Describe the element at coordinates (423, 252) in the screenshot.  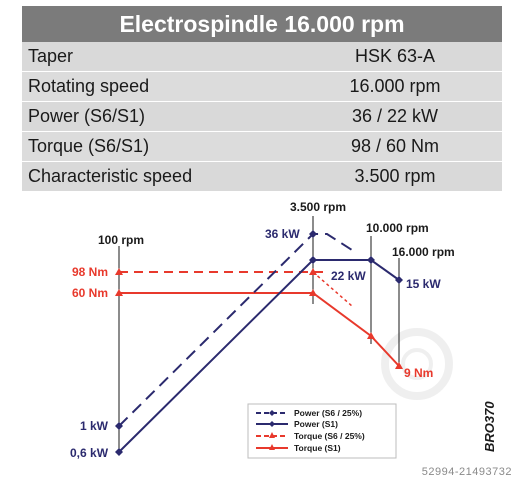
I see `marker-label-16000rpm: 16.000 rpm` at that location.